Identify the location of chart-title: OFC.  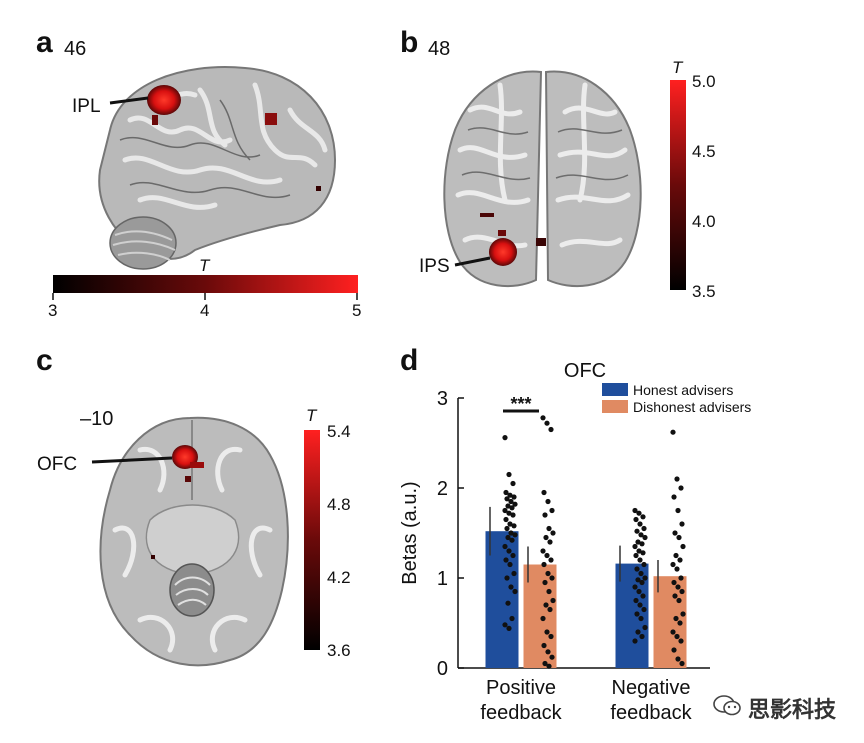
(585, 371).